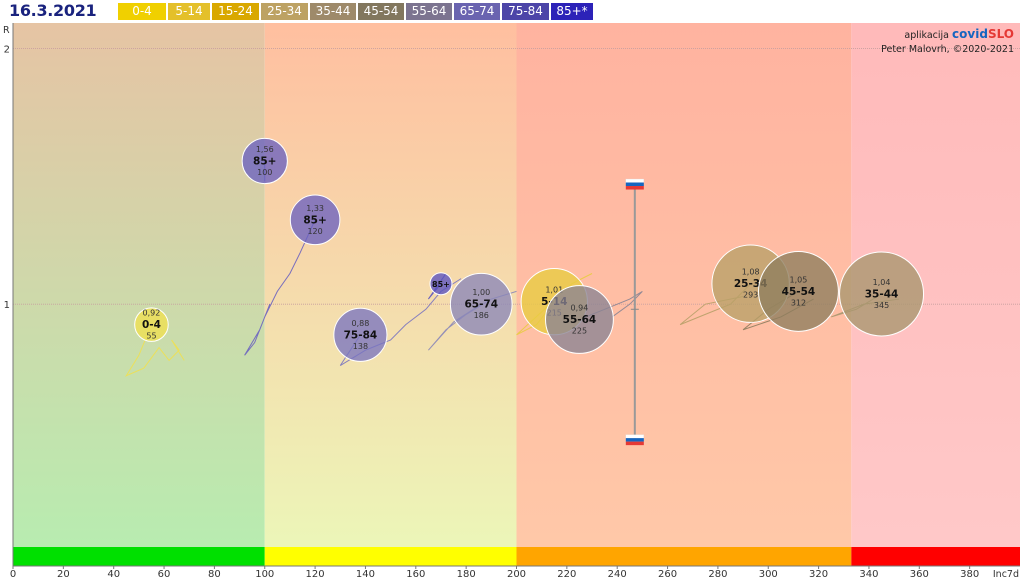  Describe the element at coordinates (799, 279) in the screenshot. I see `bubble-r-value: 1,05` at that location.